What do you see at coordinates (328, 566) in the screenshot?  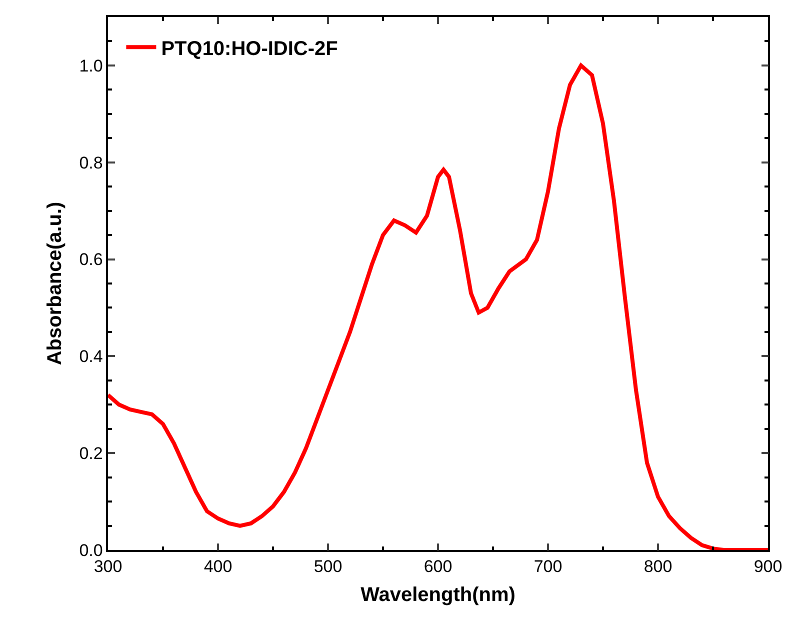 I see `x-tick-label: 500` at bounding box center [328, 566].